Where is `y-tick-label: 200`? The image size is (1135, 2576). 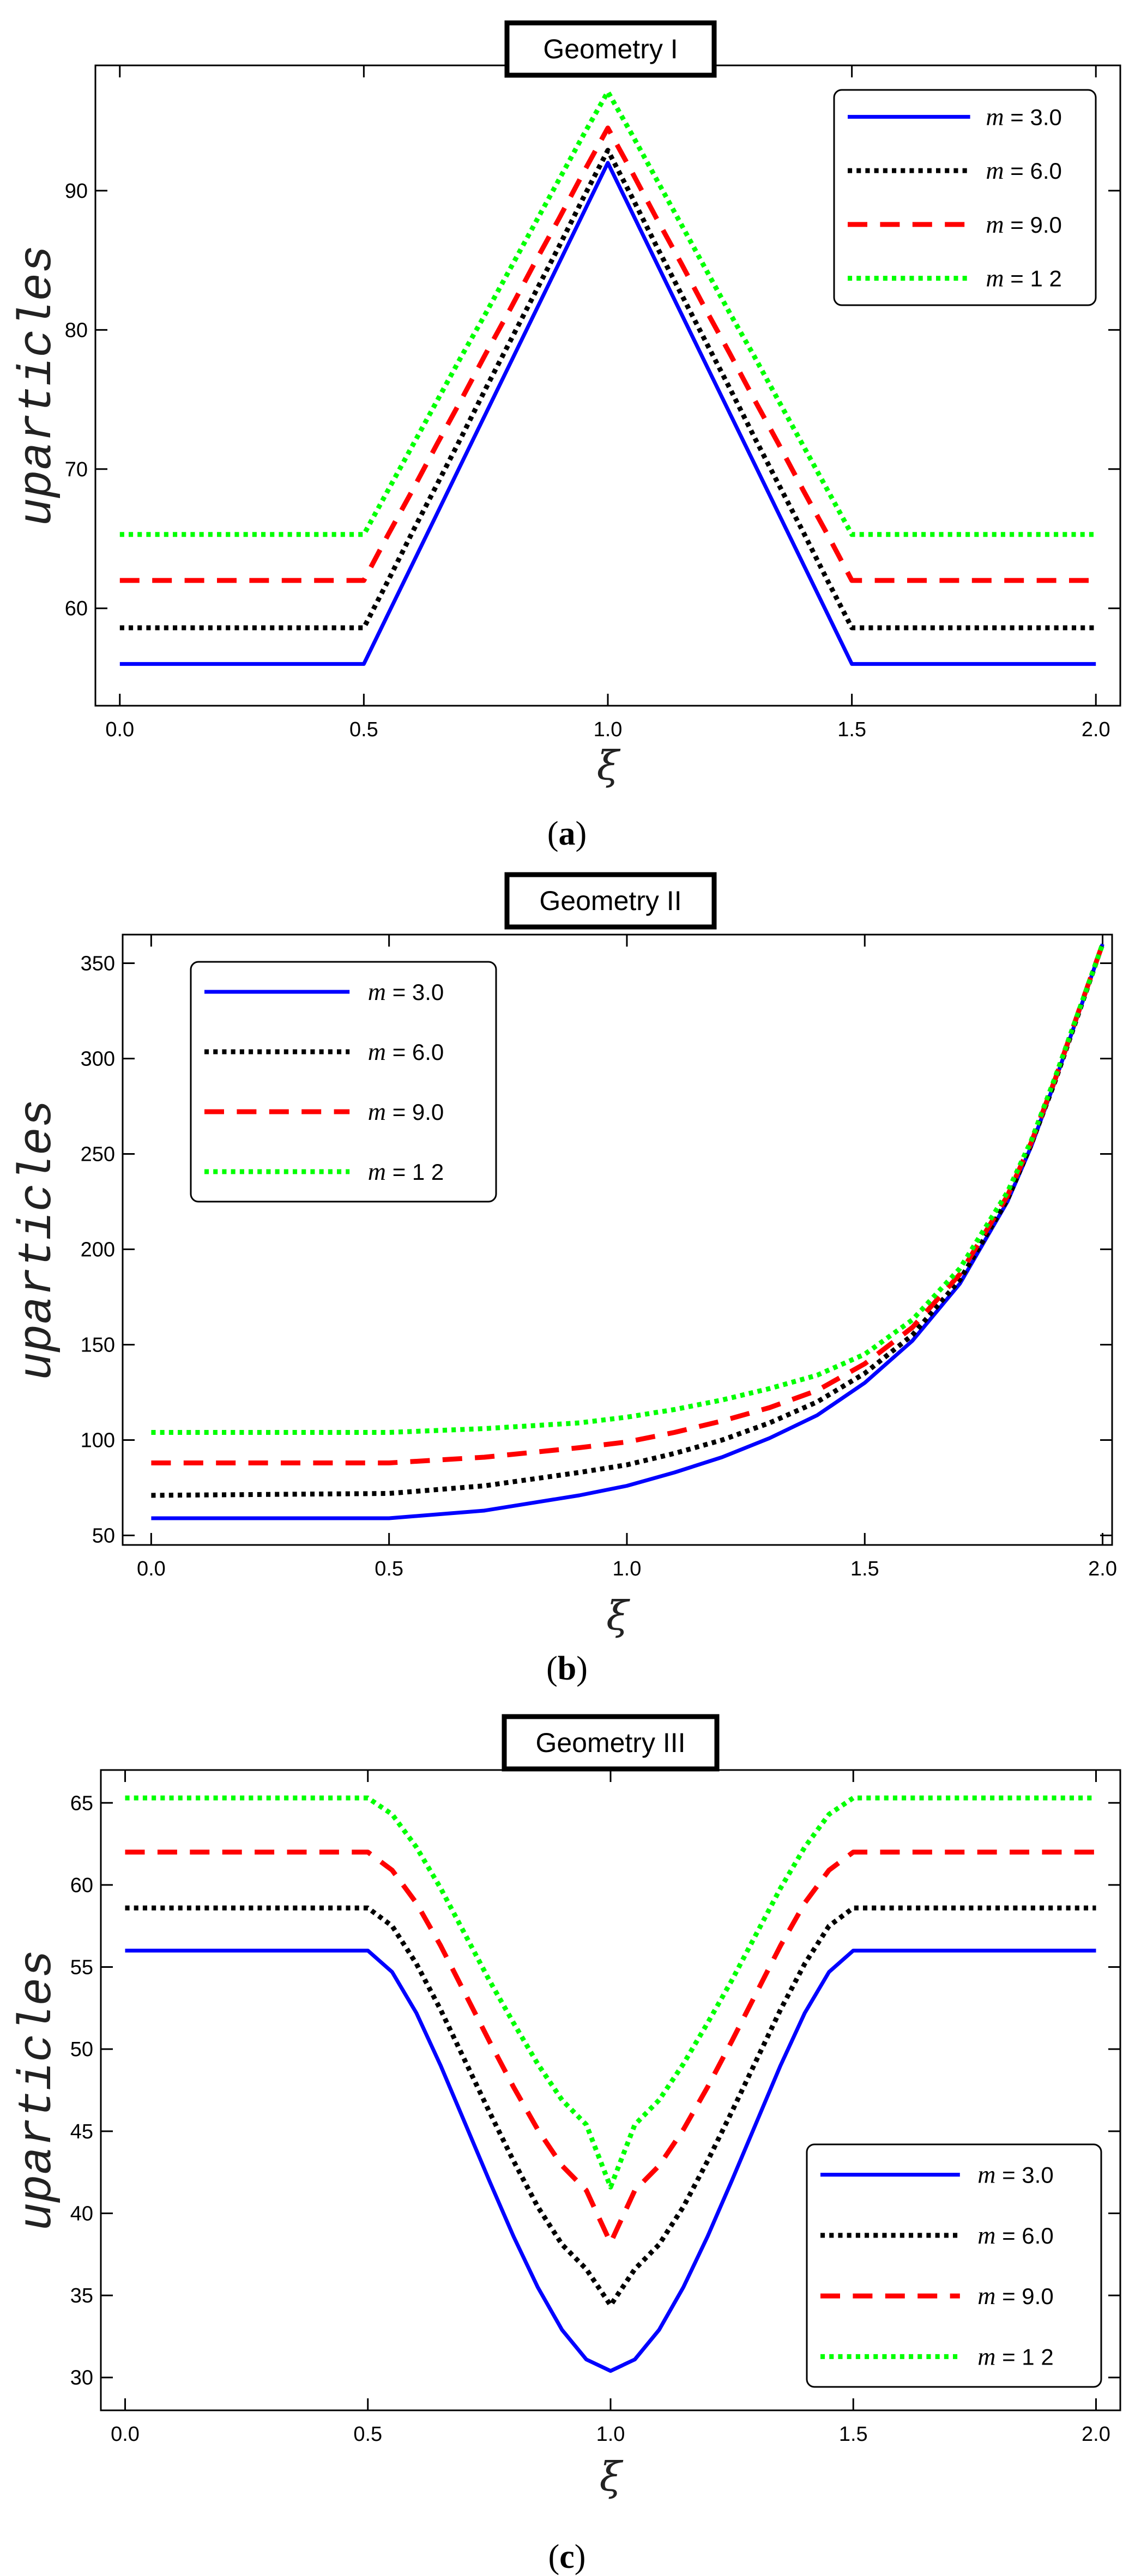 y-tick-label: 200 is located at coordinates (98, 1250).